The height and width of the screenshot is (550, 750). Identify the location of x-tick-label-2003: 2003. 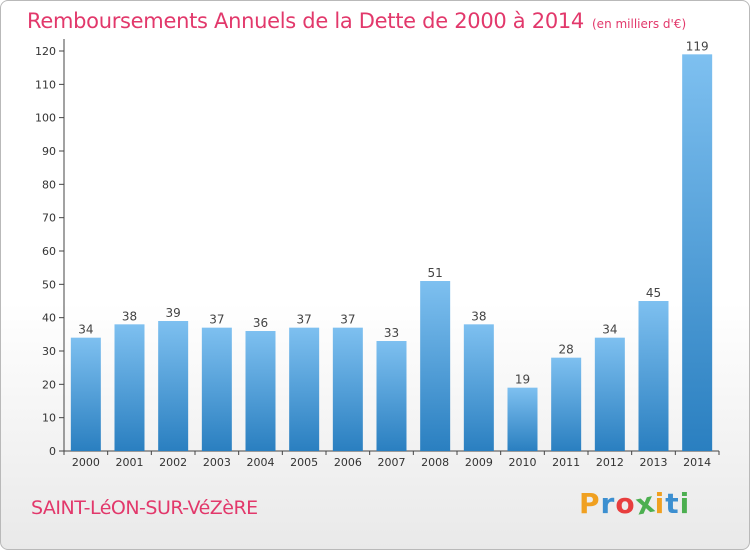
(217, 462).